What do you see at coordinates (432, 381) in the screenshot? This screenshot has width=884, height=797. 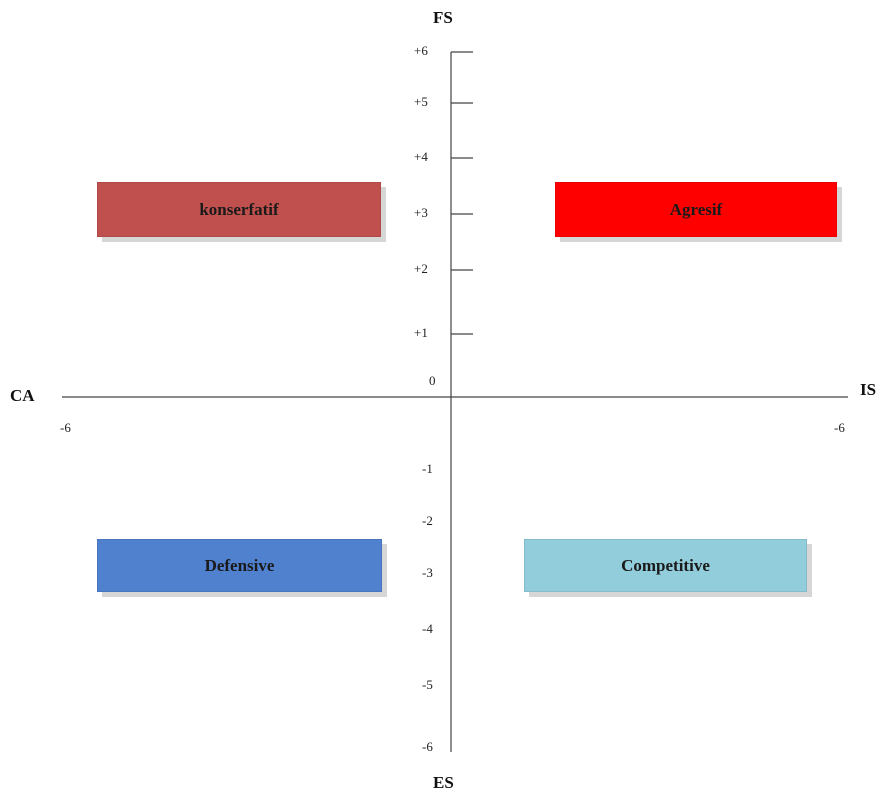 I see `origin-label: 0` at bounding box center [432, 381].